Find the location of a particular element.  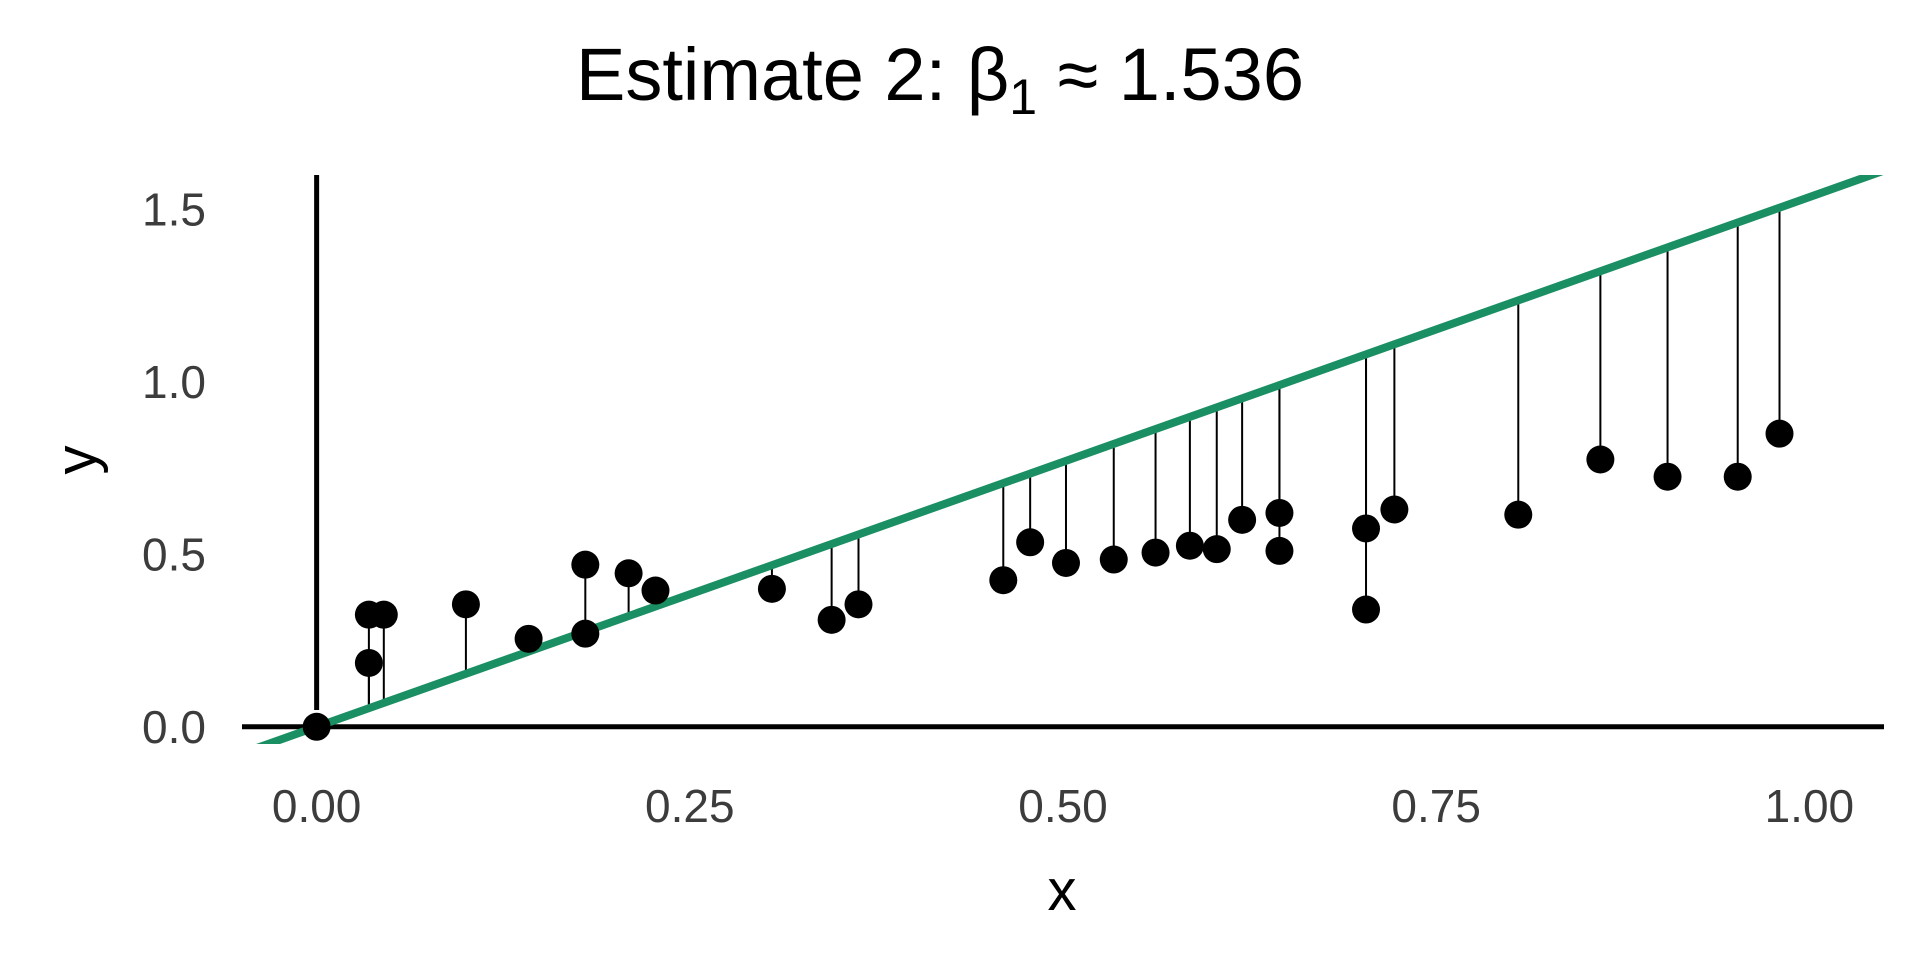

chart-title-prefix: Estimate 2: β is located at coordinates (792, 74).